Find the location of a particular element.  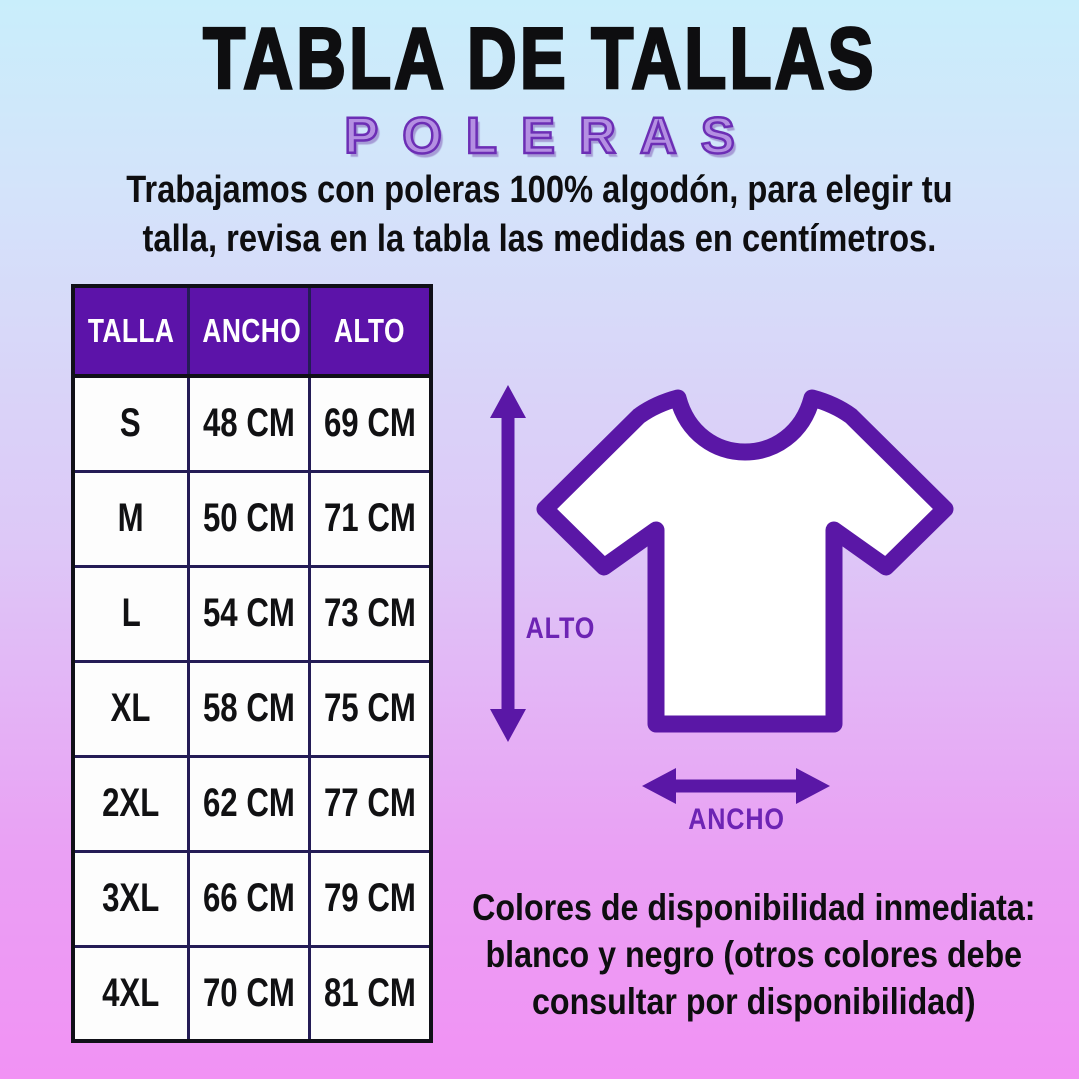

size-value: 4XL is located at coordinates (131, 992).